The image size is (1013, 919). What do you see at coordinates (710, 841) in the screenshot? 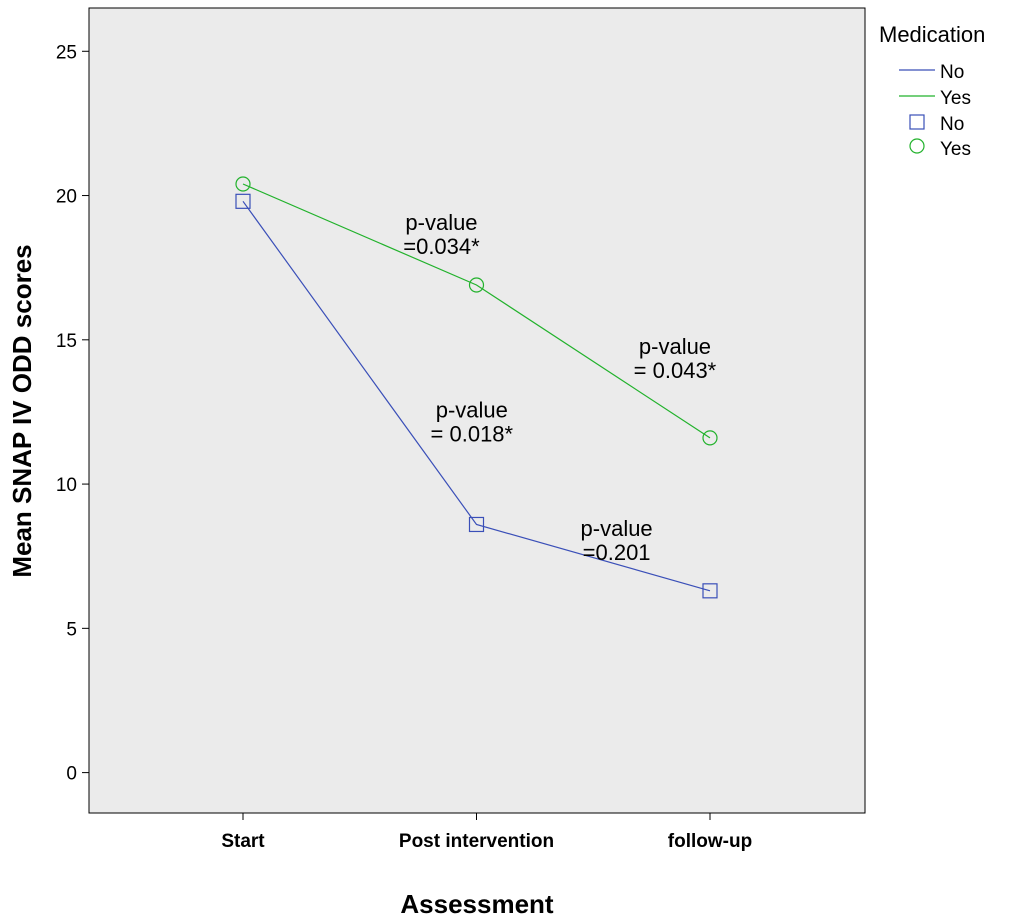
I see `x-tick-label: follow-up` at bounding box center [710, 841].